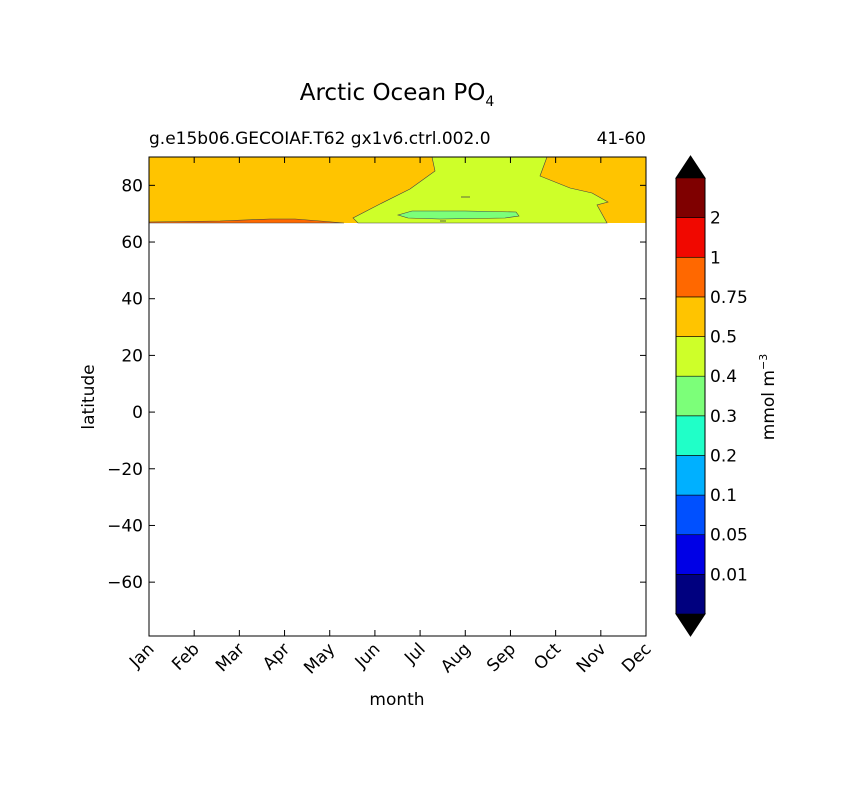 Image resolution: width=859 pixels, height=792 pixels. What do you see at coordinates (132, 356) in the screenshot?
I see `y-tick-label: 20` at bounding box center [132, 356].